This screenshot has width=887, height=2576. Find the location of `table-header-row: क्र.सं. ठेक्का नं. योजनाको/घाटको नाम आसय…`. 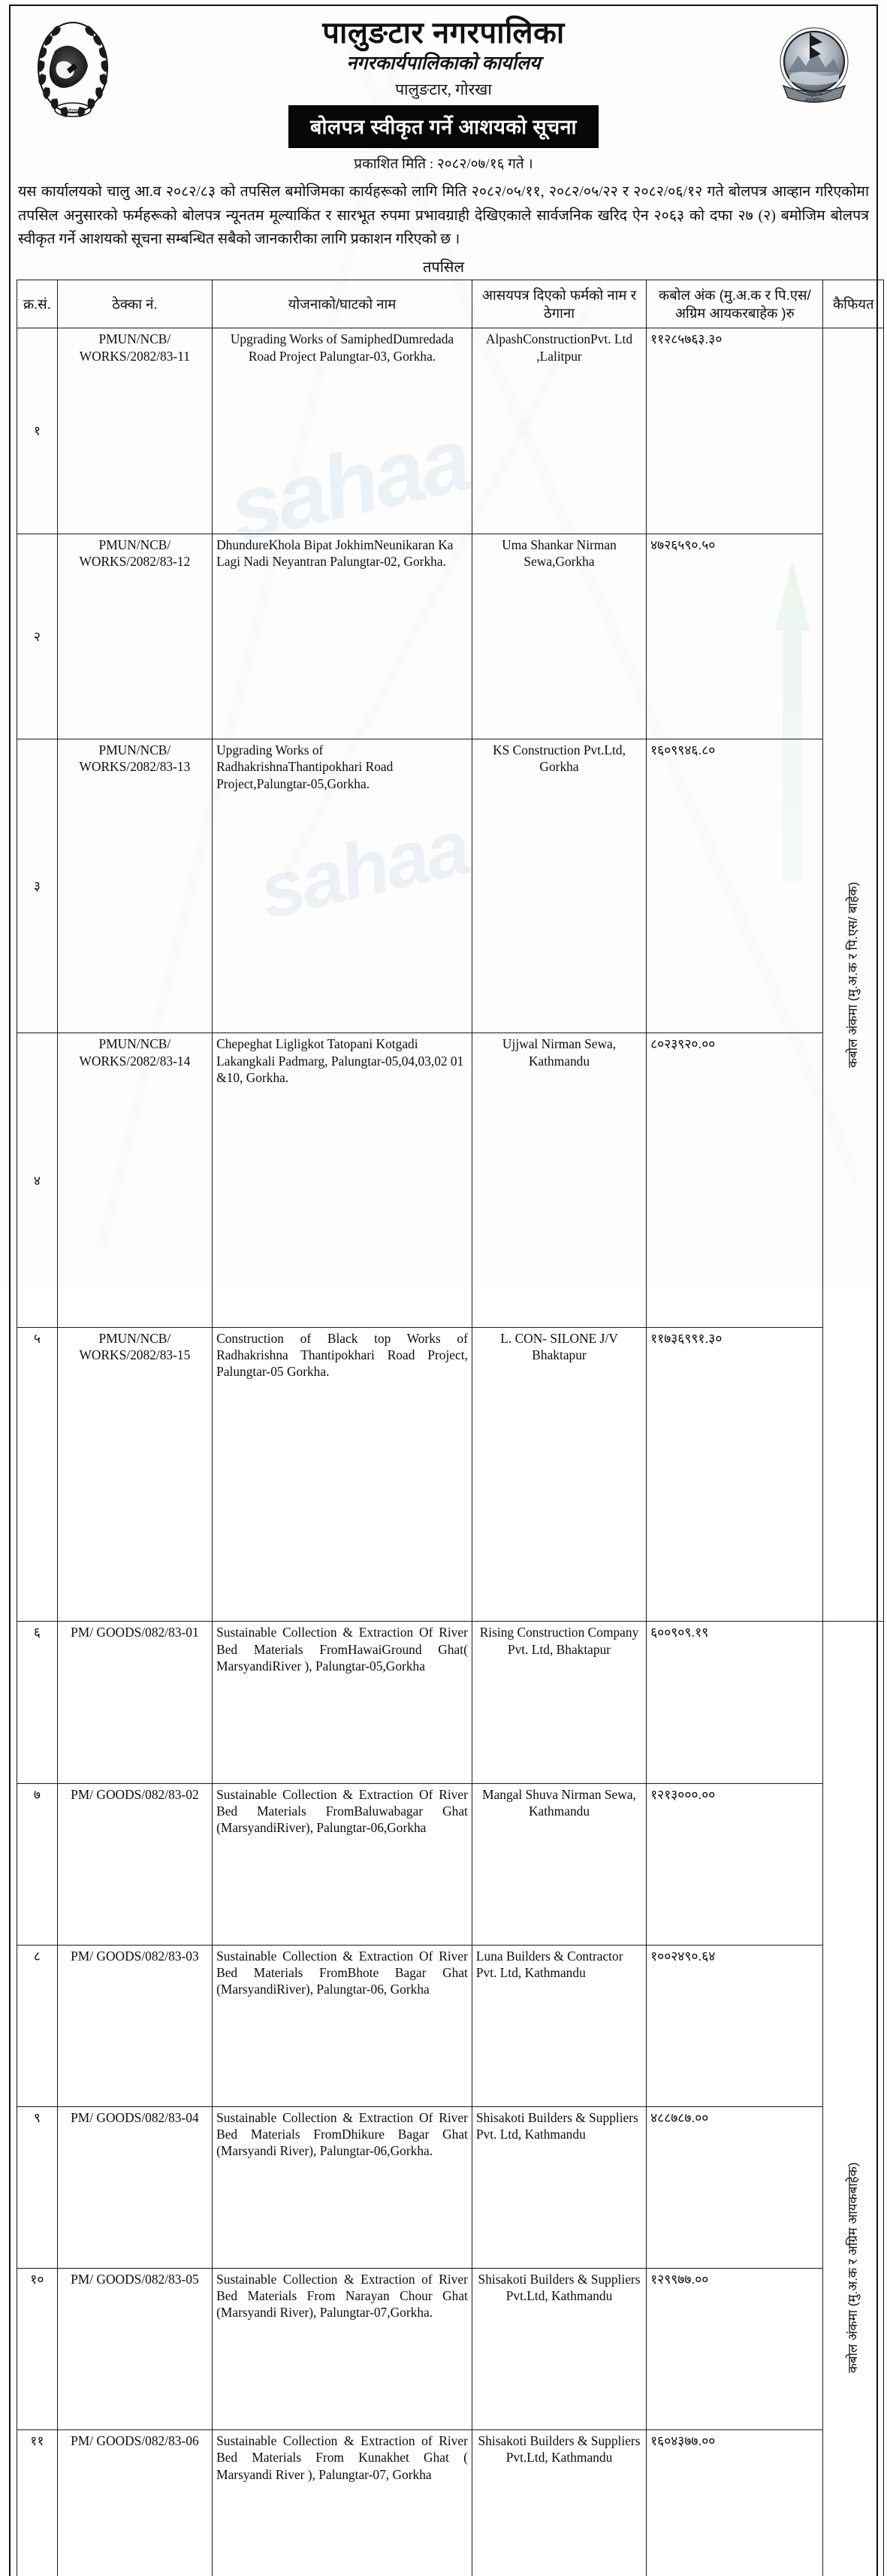

table-header-row: क्र.सं. ठेक्का नं. योजनाको/घाटको नाम आसय… is located at coordinates (450, 304).